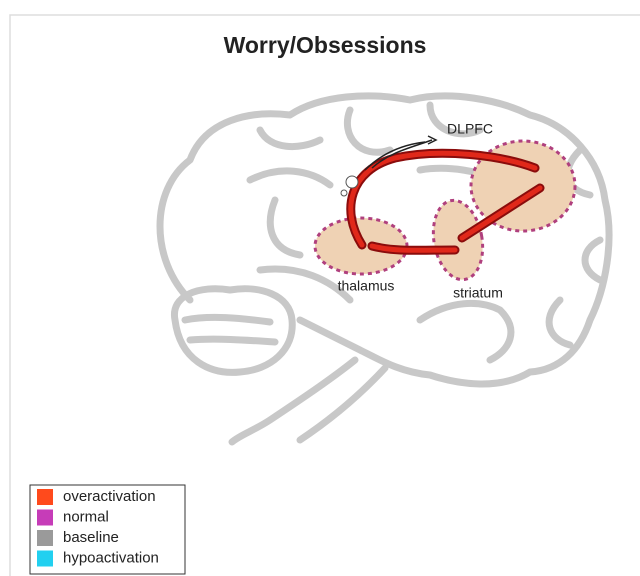 The image size is (640, 576). I want to click on region-label: thalamus, so click(366, 286).